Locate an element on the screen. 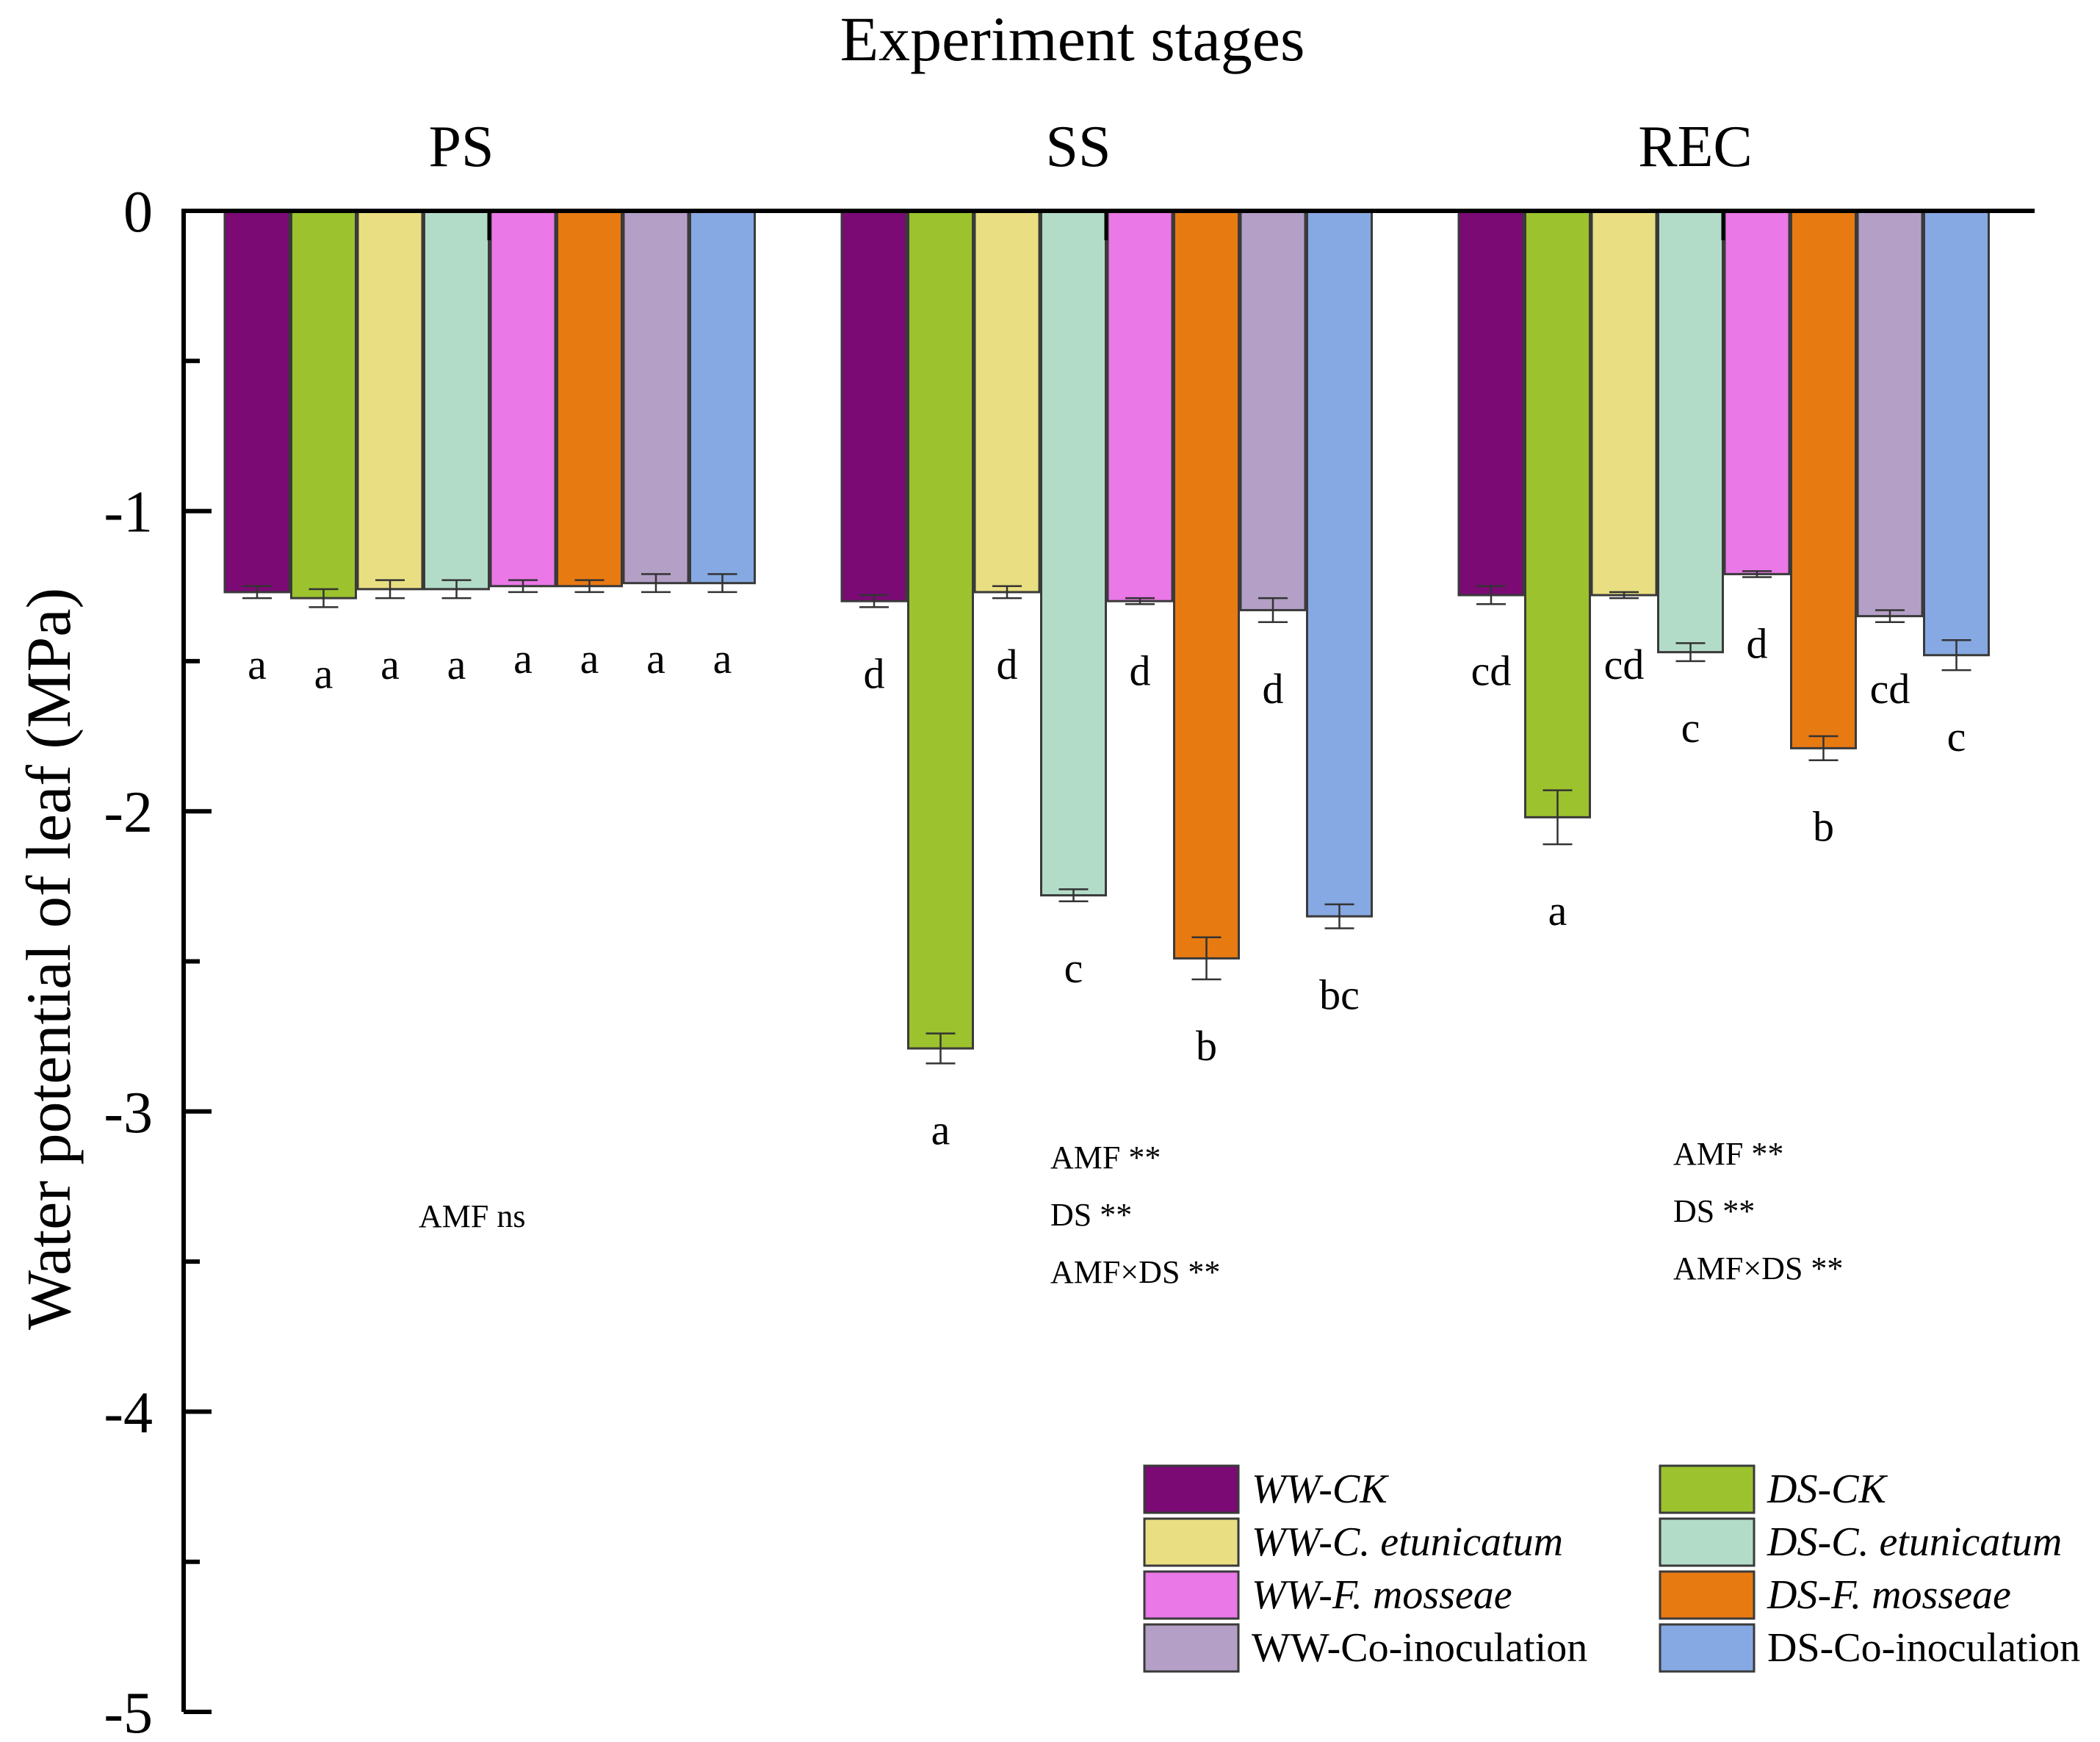 Image resolution: width=2100 pixels, height=1742 pixels. y-tick-label: 0 is located at coordinates (138, 212).